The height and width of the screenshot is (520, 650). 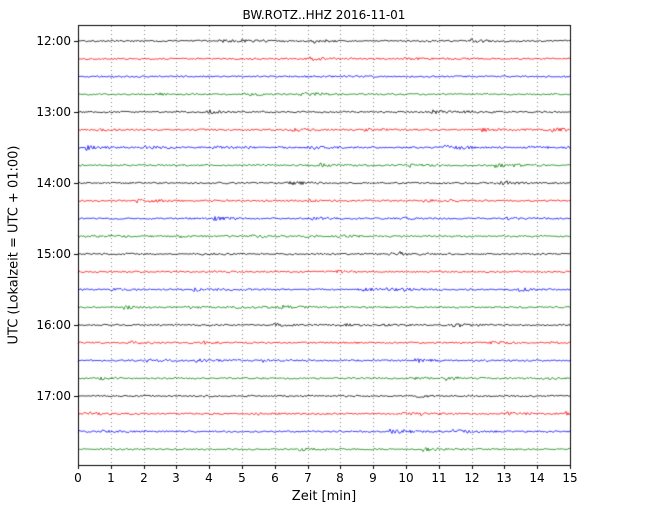 I want to click on x-tick-label: 14, so click(x=537, y=478).